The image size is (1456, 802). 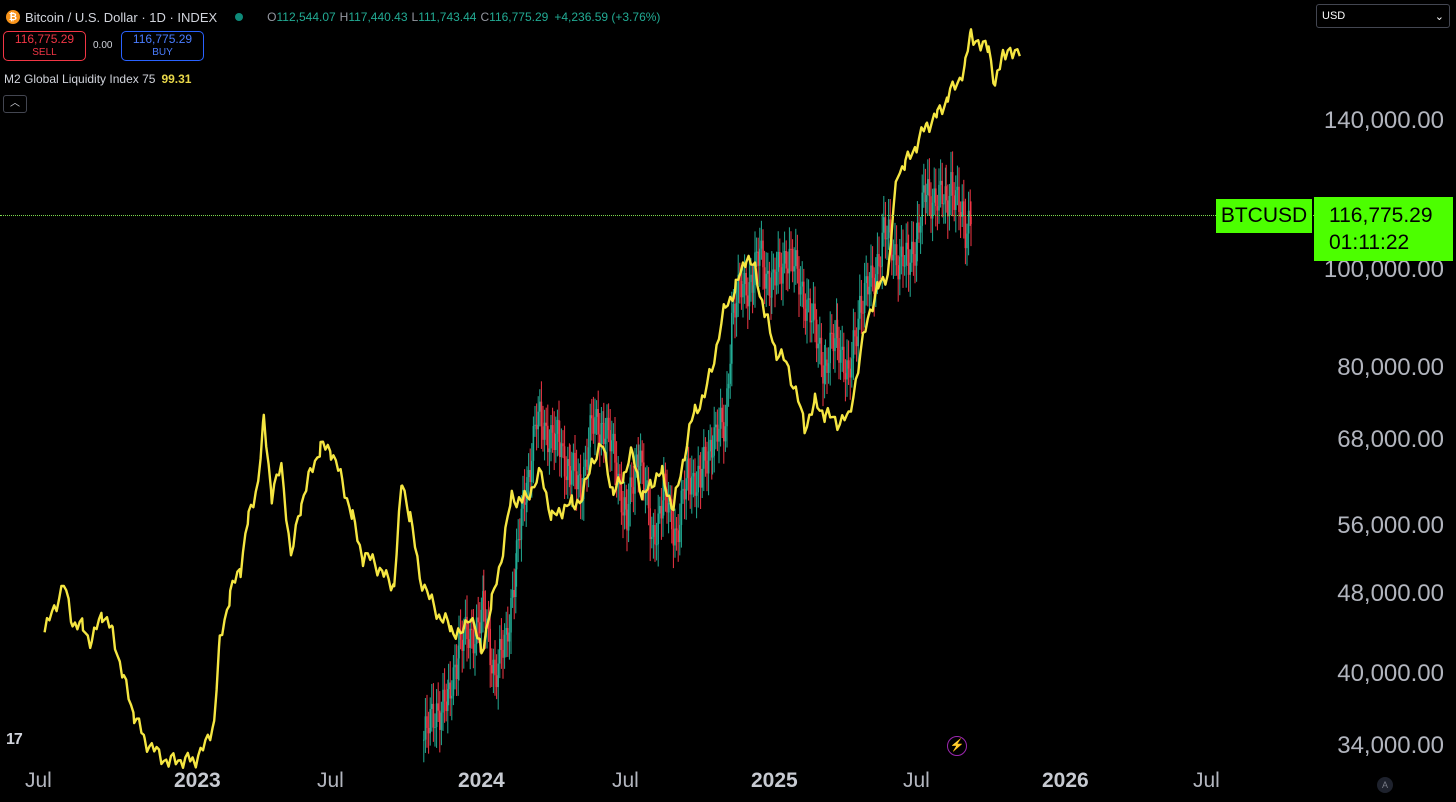 I want to click on last-price-line, so click(x=660, y=215).